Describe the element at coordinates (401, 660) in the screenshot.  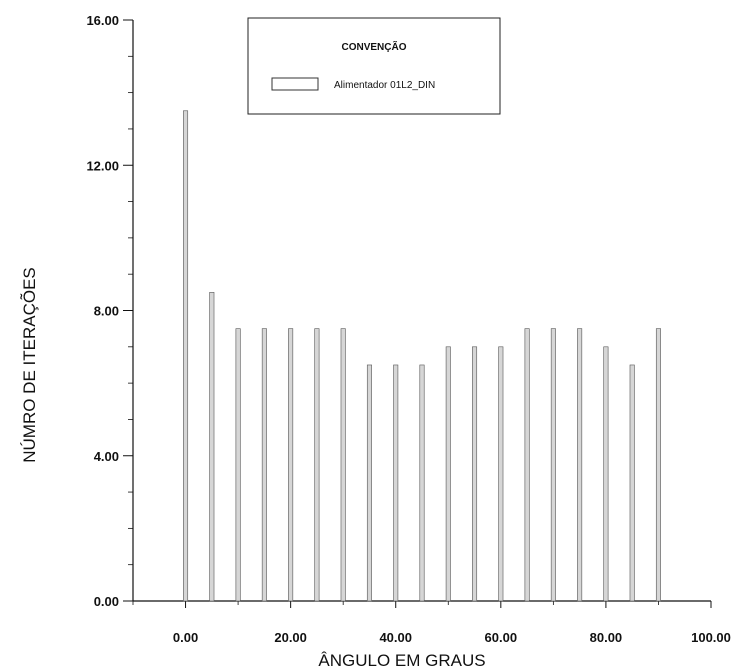
I see `x-axis-title: ÂNGULO EM GRAUS` at that location.